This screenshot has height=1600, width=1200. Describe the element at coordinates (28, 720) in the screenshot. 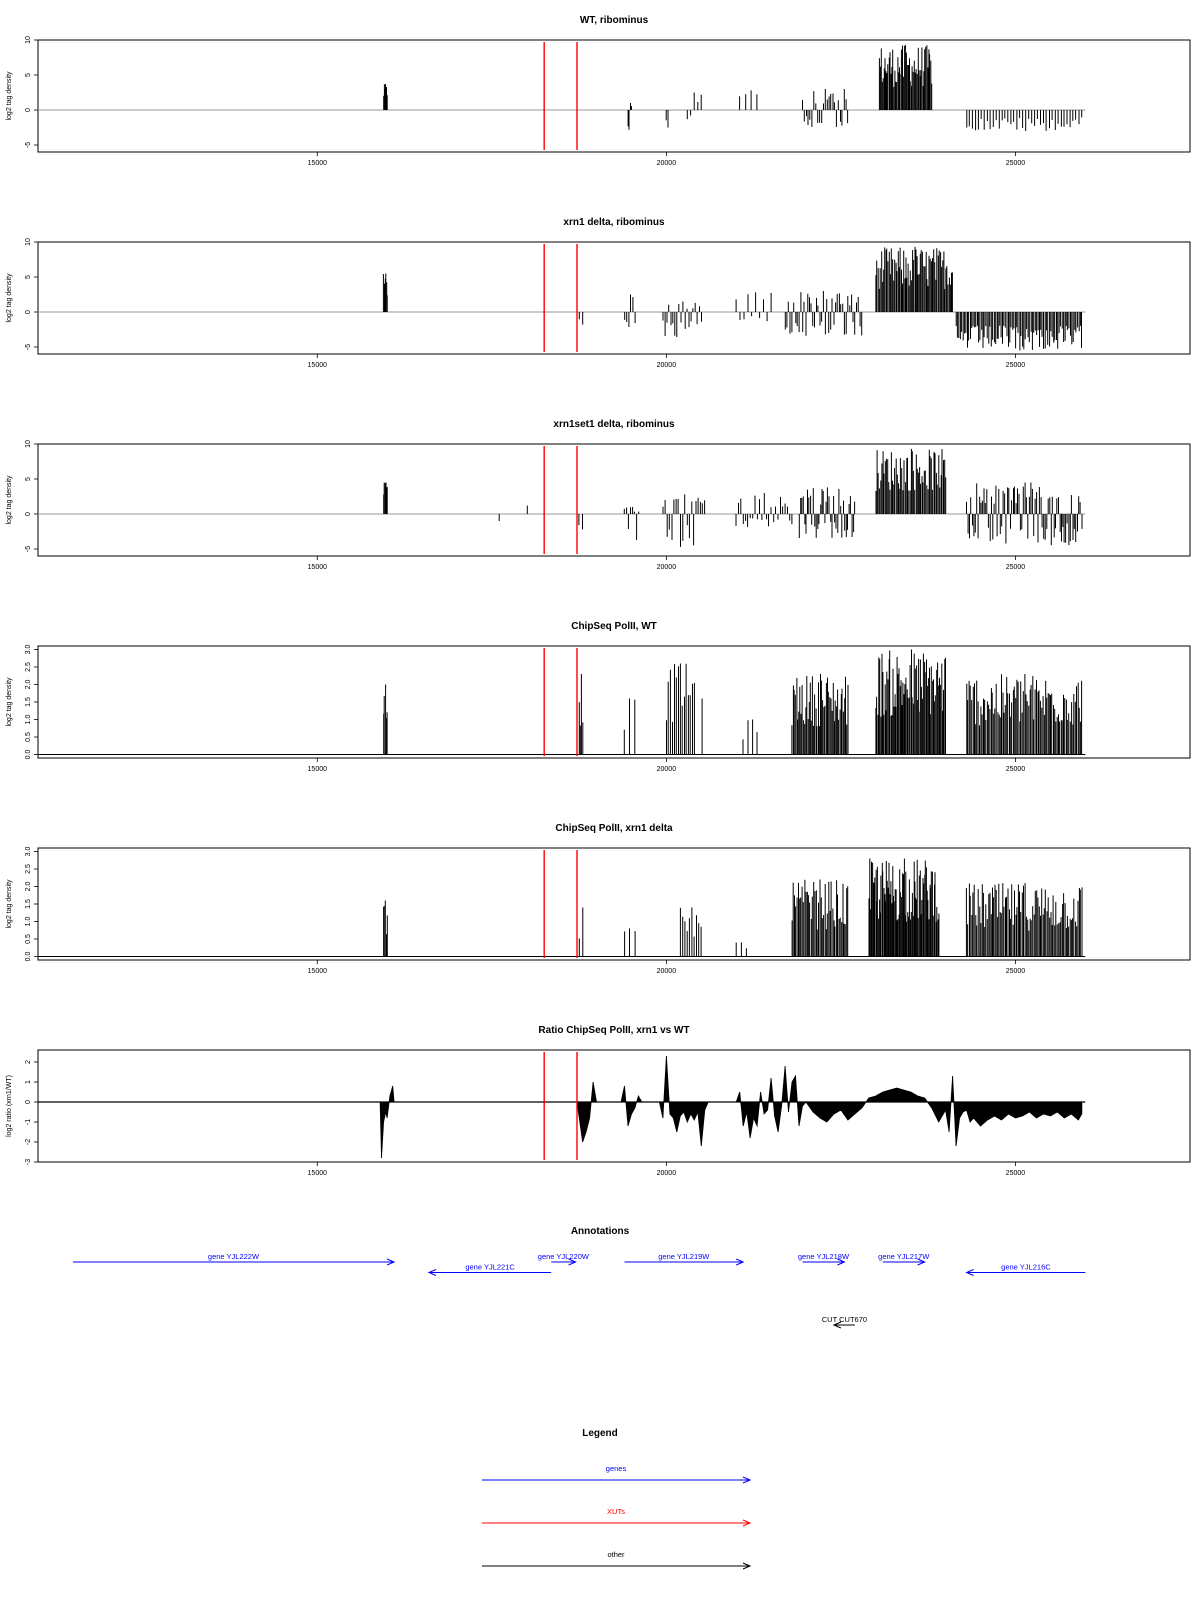

I see `y-tick-label: 1.0` at that location.